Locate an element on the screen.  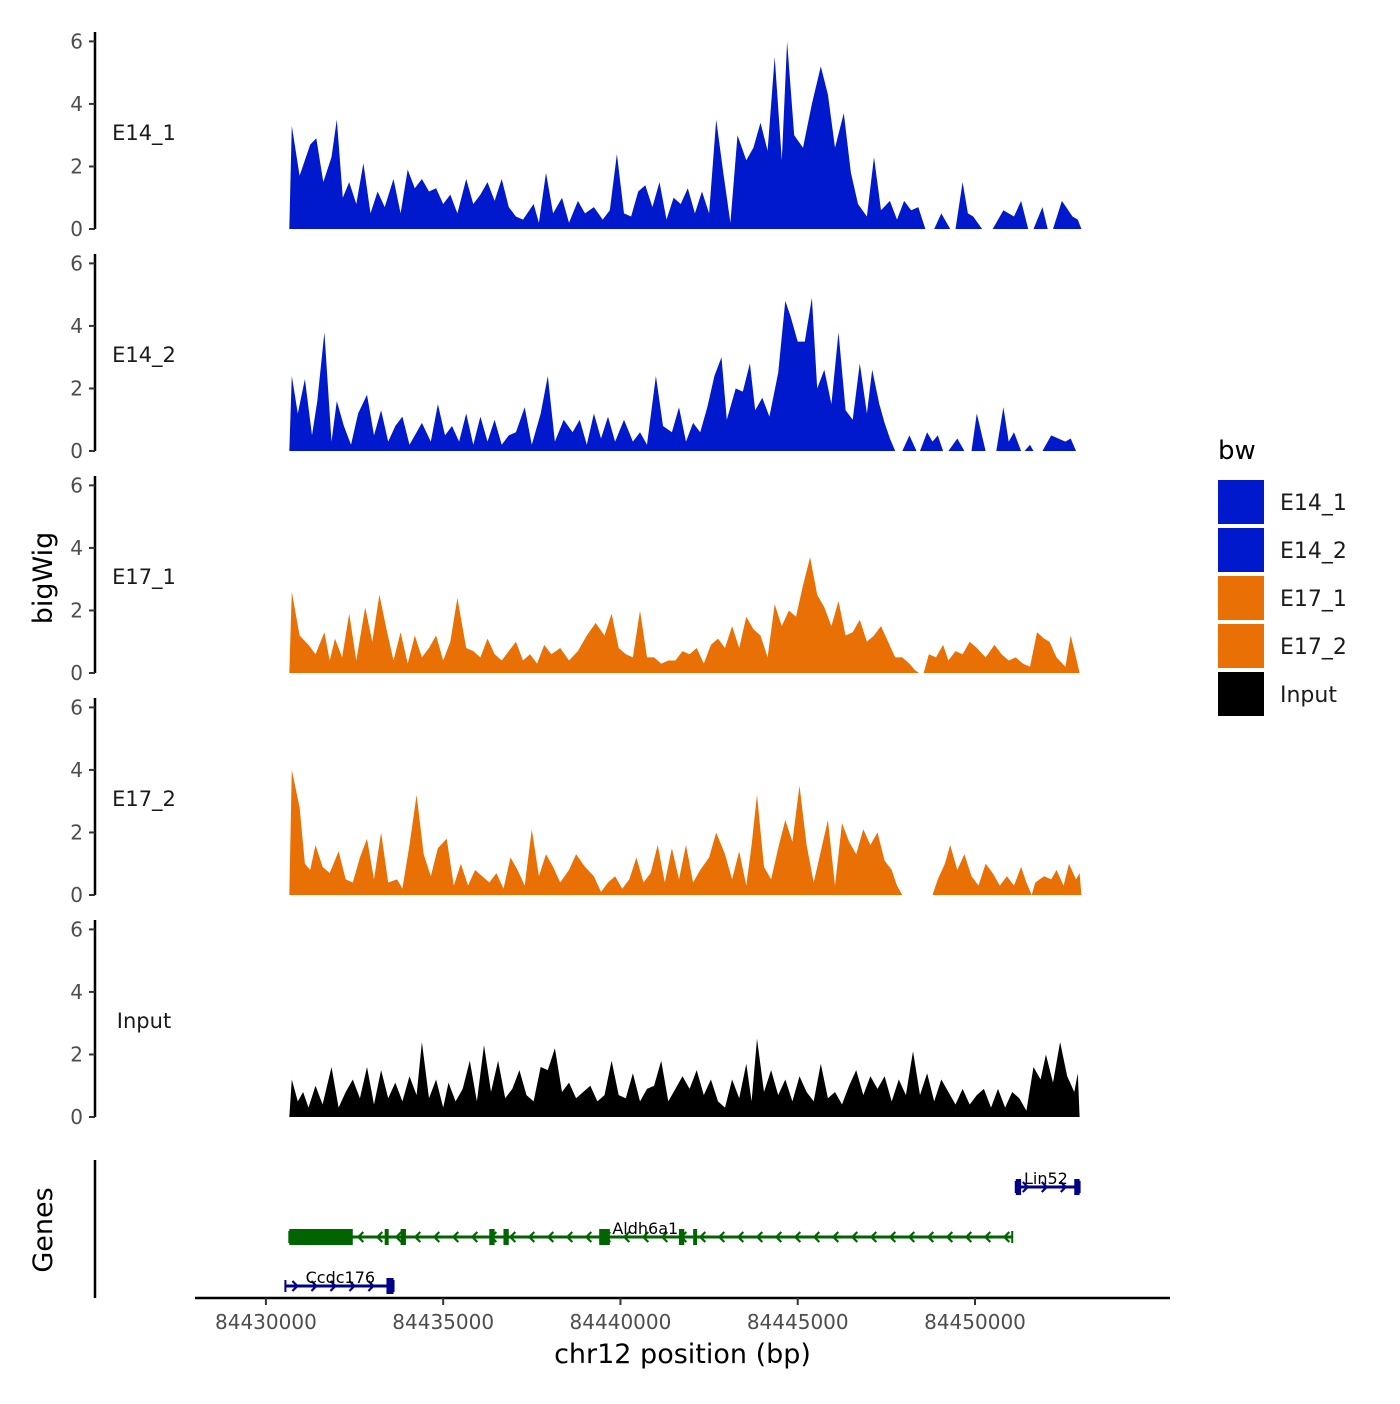
track-label: E17_2 is located at coordinates (144, 799).